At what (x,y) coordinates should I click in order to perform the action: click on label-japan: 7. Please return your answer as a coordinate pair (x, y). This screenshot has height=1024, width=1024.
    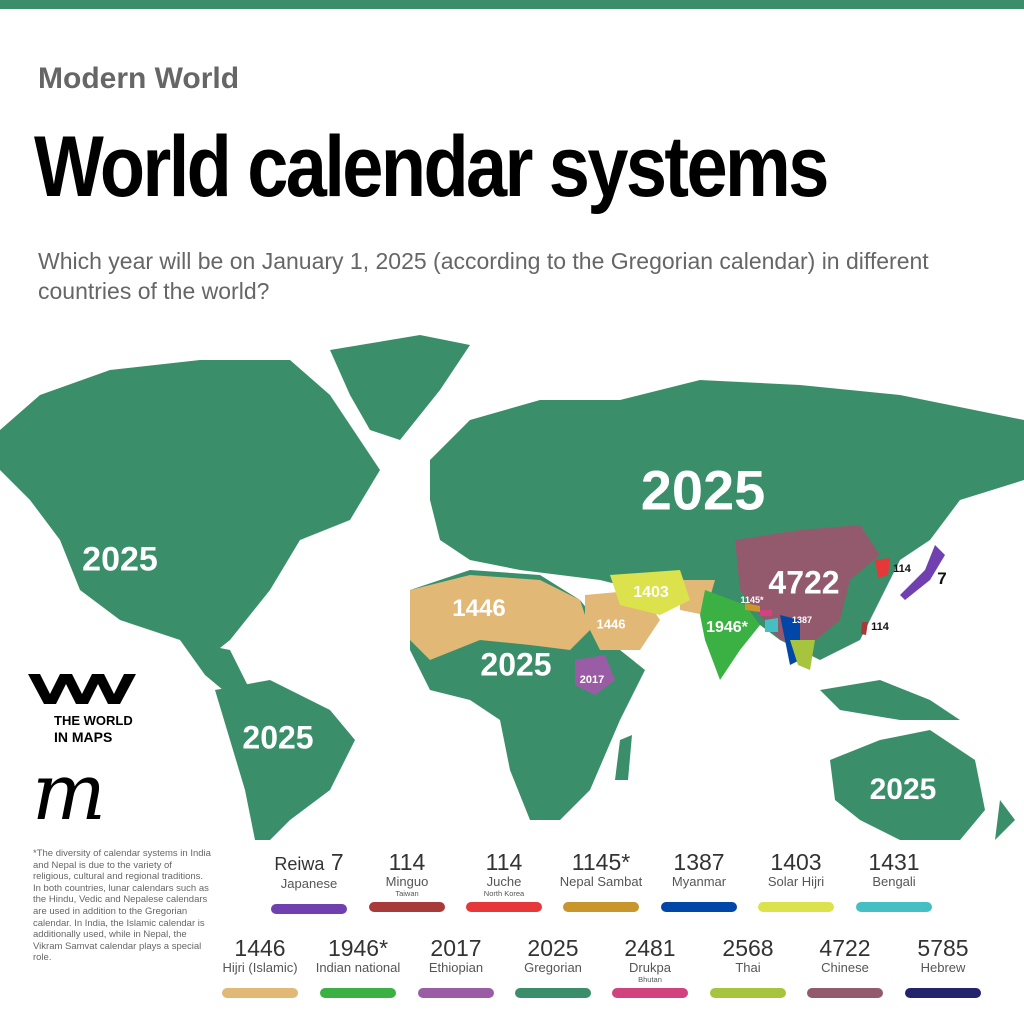
    Looking at the image, I should click on (942, 578).